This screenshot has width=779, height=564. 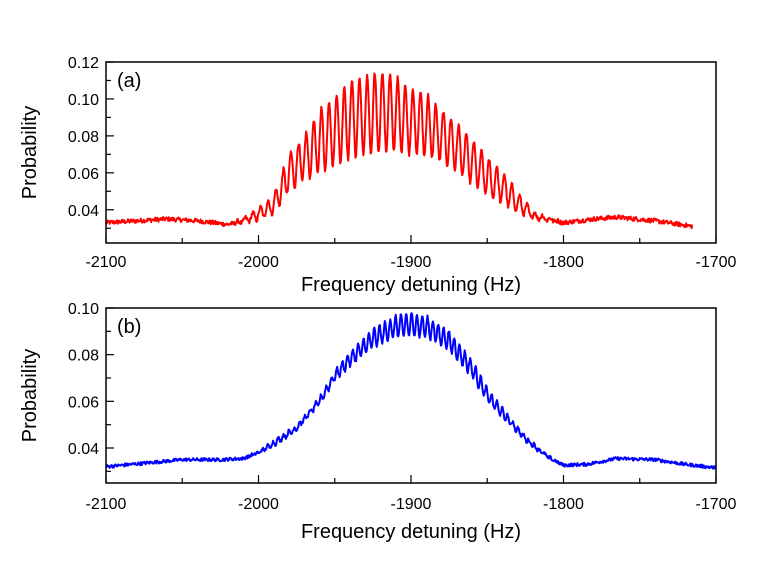 I want to click on y-tick-label: 0.12, so click(x=83, y=63).